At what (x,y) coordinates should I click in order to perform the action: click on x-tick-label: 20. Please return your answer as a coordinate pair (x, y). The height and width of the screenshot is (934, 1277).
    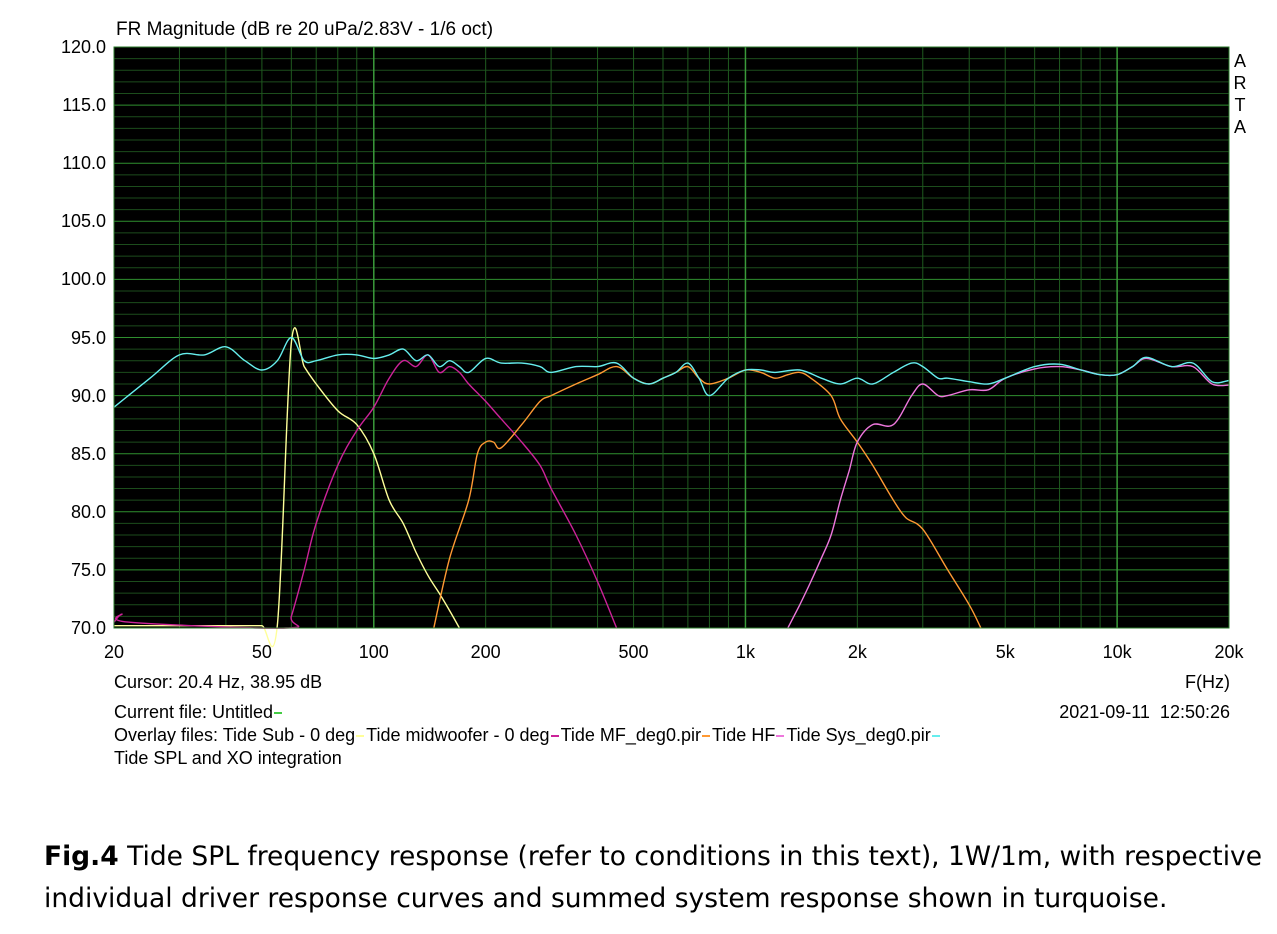
    Looking at the image, I should click on (114, 652).